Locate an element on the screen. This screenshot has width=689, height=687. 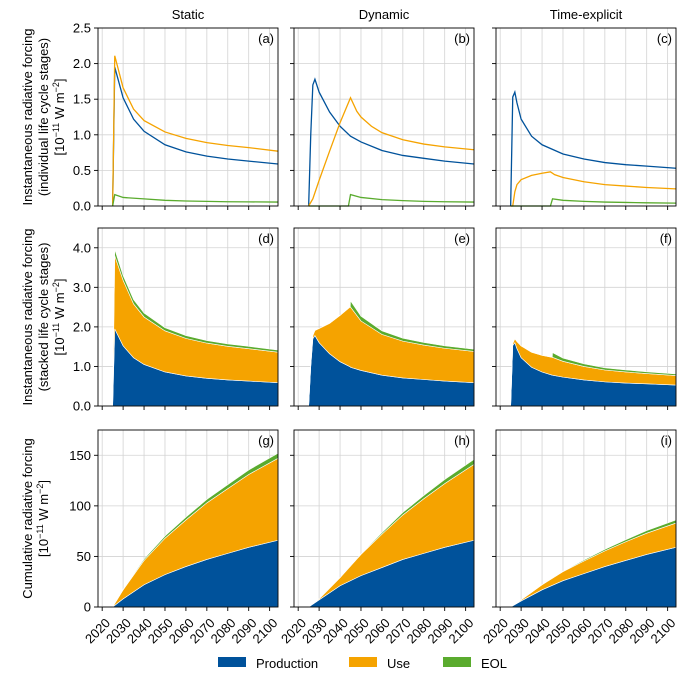
panel-a: 0.0 0.5 1.0 1.5 2.0 2.5 (a) is located at coordinates (176, 117).